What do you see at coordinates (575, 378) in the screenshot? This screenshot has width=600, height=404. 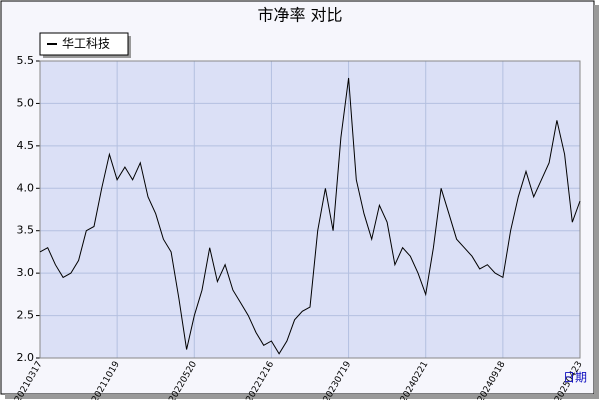 I see `x-axis-label: 日期` at bounding box center [575, 378].